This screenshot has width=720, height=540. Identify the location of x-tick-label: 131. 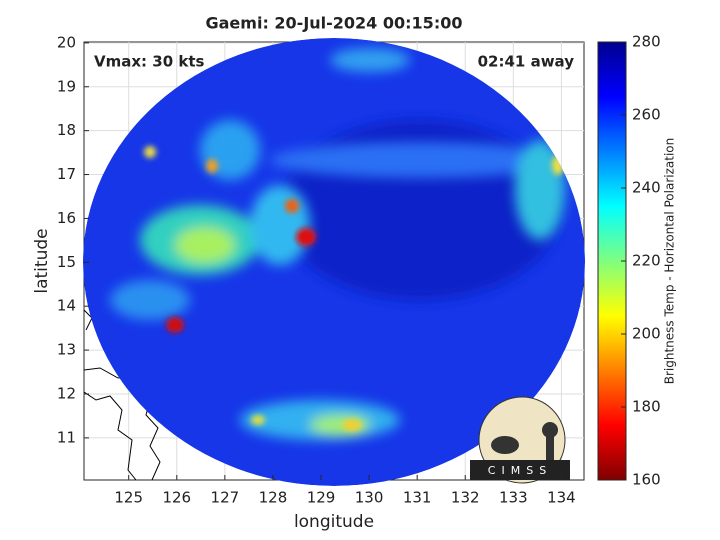
(417, 498).